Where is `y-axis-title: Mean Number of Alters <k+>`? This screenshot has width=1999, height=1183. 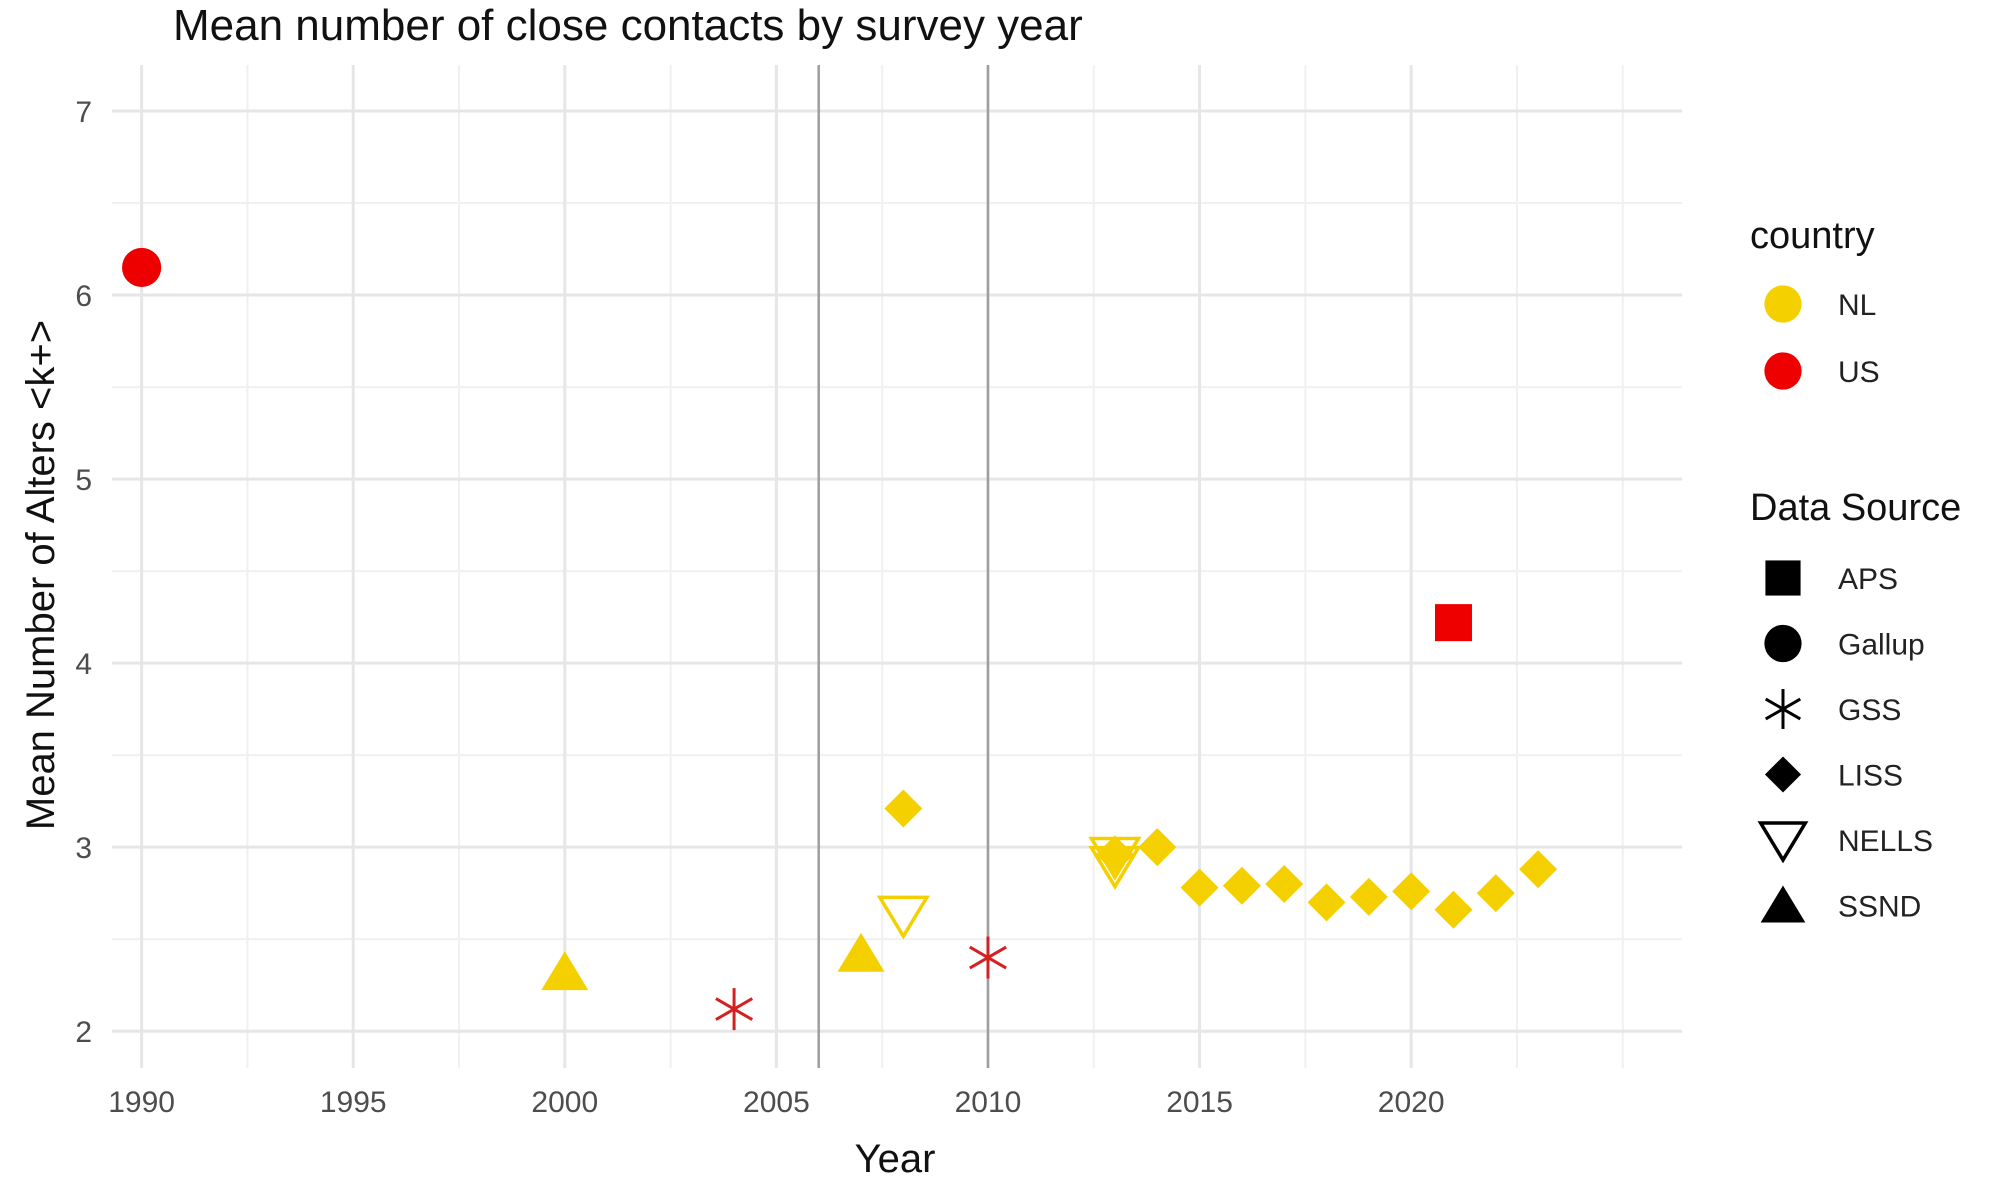
y-axis-title: Mean Number of Alters <k+> is located at coordinates (41, 575).